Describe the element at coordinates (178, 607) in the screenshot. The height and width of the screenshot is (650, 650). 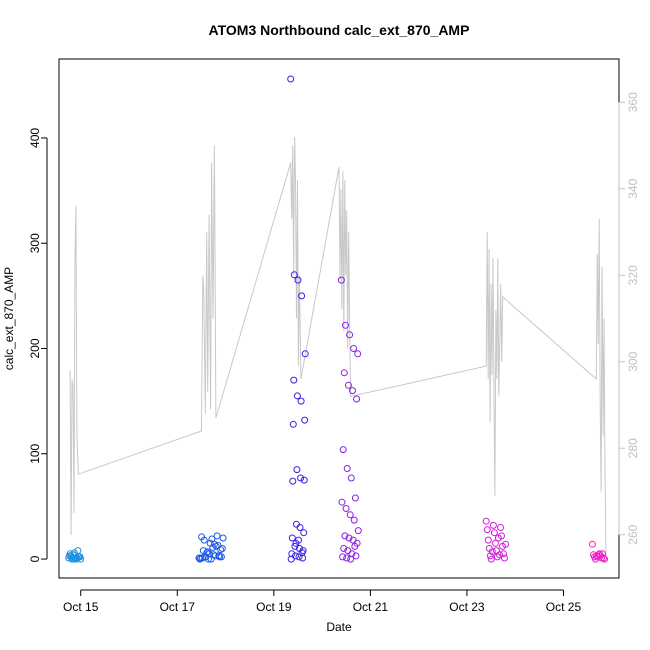
I see `x-tick-label: Oct 17` at that location.